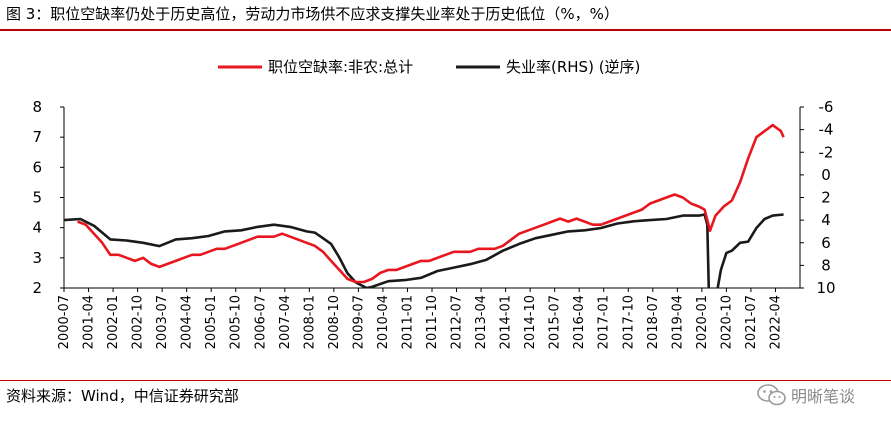 The height and width of the screenshot is (421, 891). I want to click on x-tick-label: 2020-01, so click(702, 322).